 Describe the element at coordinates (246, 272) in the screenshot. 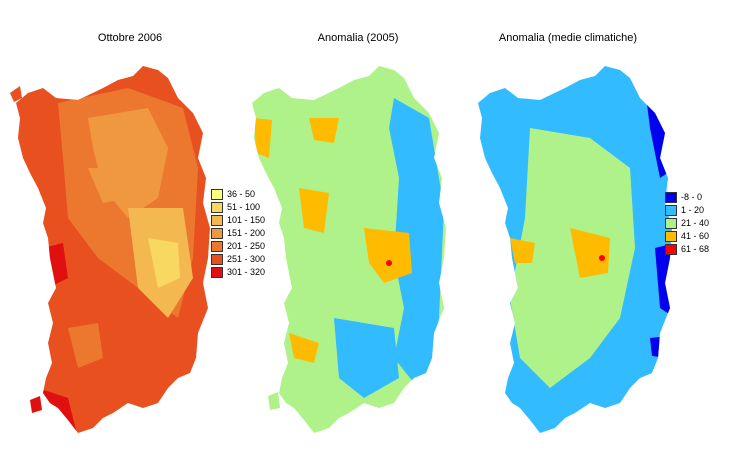

I see `legend-label: 301 - 320` at that location.